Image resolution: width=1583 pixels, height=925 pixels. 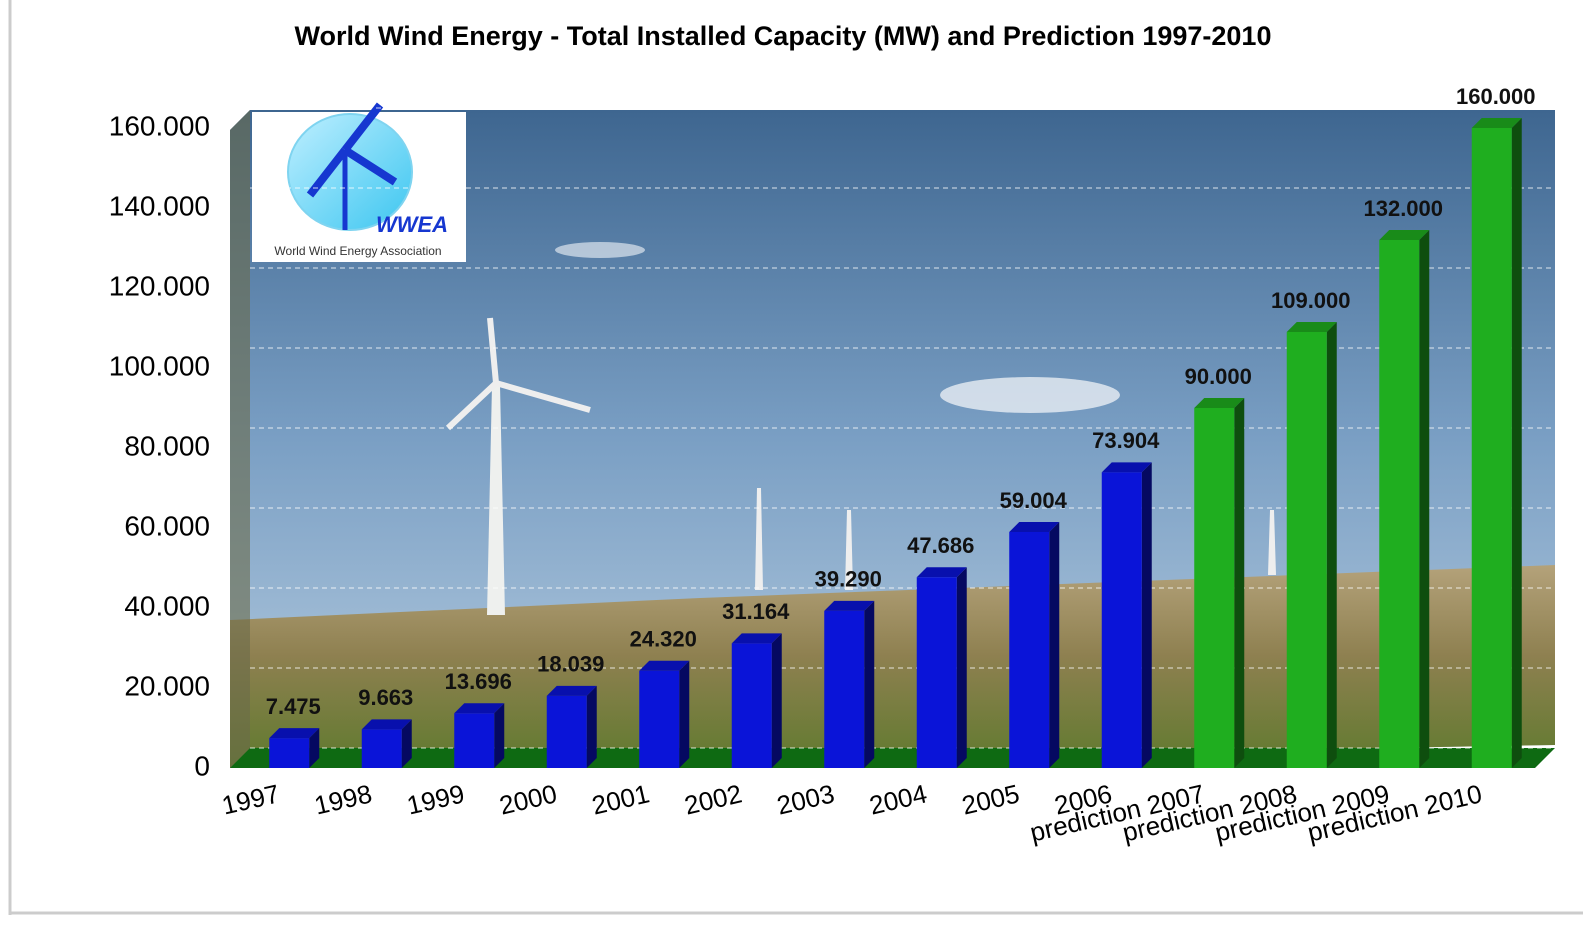 I want to click on value-label: 73.904, so click(x=1126, y=440).